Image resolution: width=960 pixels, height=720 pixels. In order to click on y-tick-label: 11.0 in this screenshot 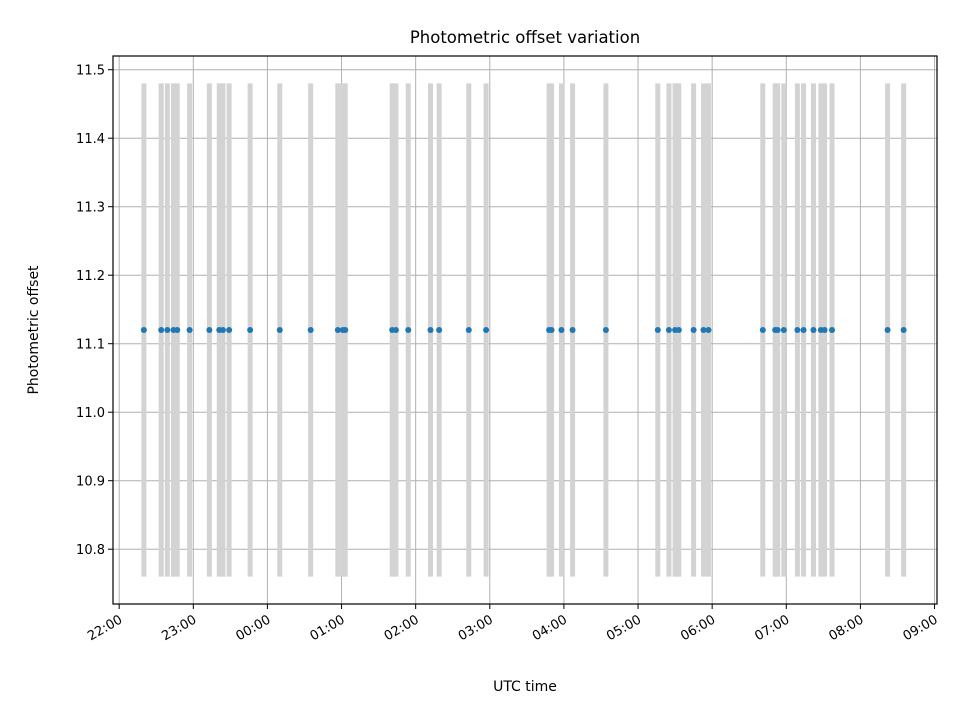, I will do `click(90, 413)`.